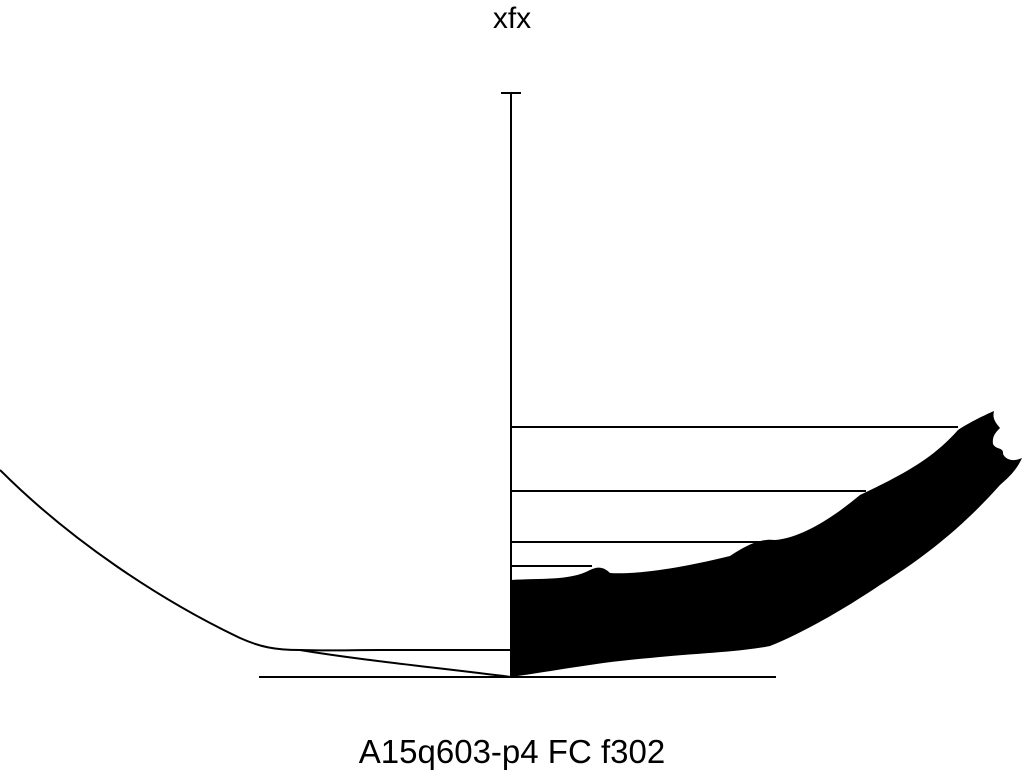 This screenshot has height=778, width=1024. Describe the element at coordinates (512, 18) in the screenshot. I see `diagram-title: xfx` at that location.